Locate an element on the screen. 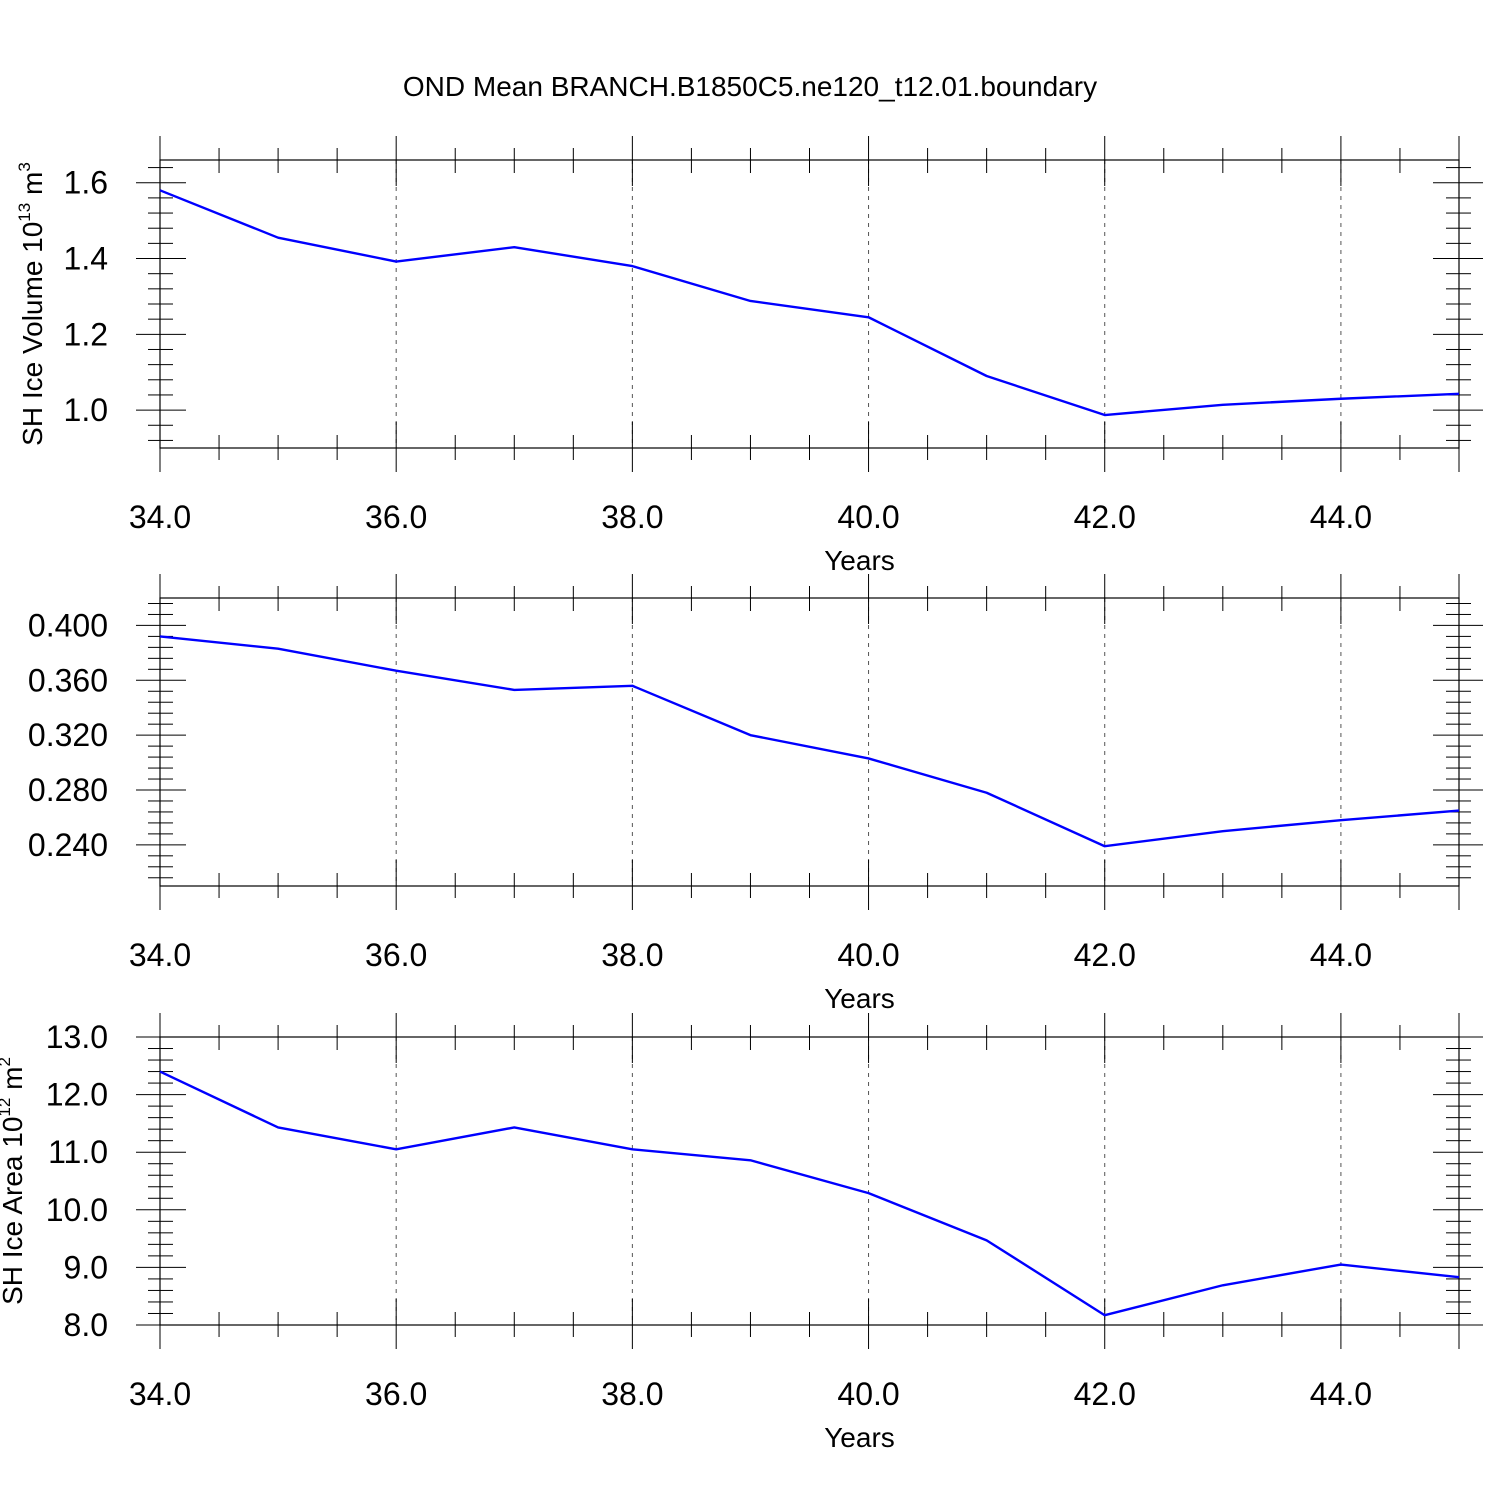 The width and height of the screenshot is (1500, 1505). y-axis-label-text: SH Ice Area 10 is located at coordinates (14, 1211).